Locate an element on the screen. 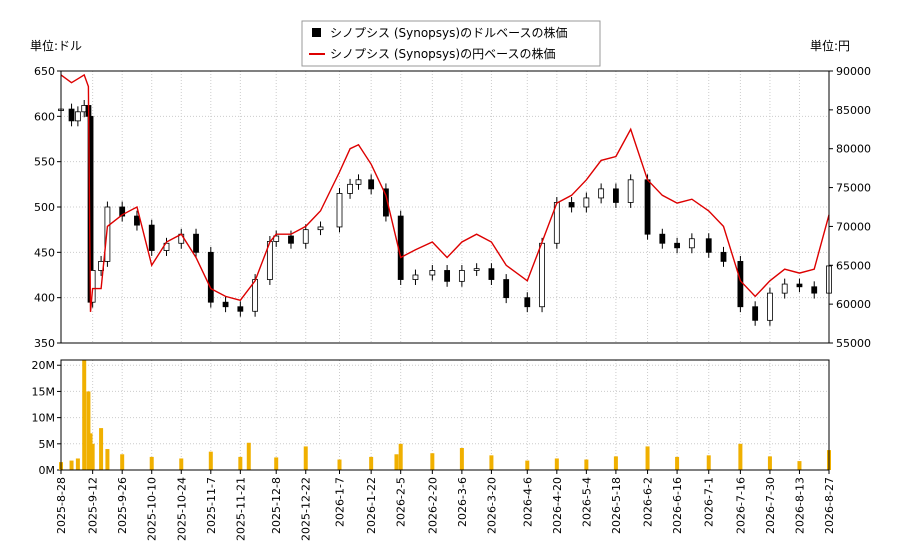  left-unit-label: 単位:ドル is located at coordinates (56, 45).